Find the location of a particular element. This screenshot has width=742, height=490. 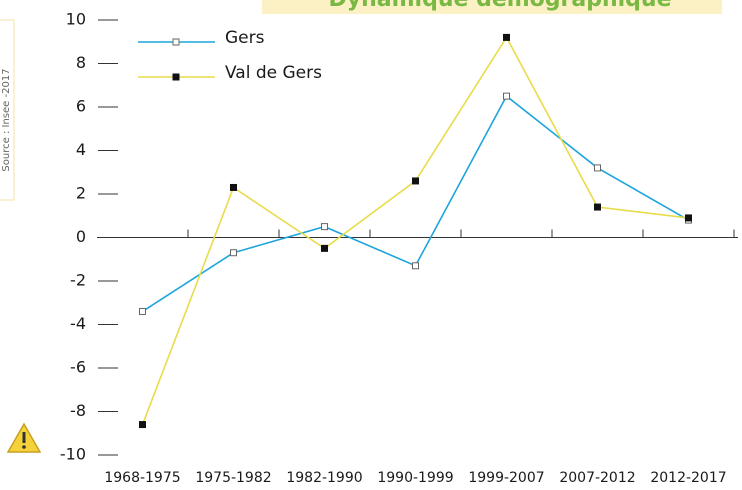

chart-title: Dynamique démographique is located at coordinates (500, 6).